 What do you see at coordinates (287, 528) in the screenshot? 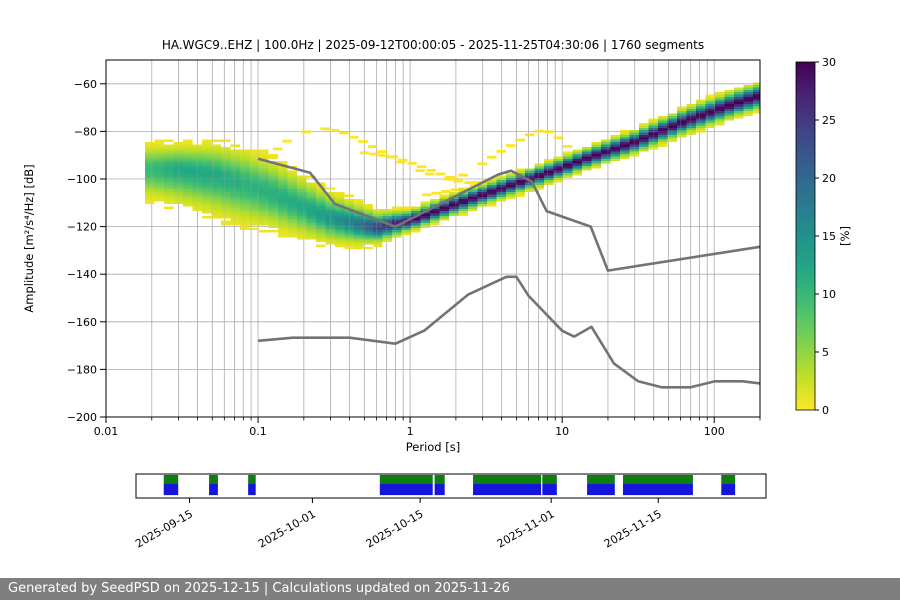
I see `timeline-date-label: 2025-10-01` at bounding box center [287, 528].